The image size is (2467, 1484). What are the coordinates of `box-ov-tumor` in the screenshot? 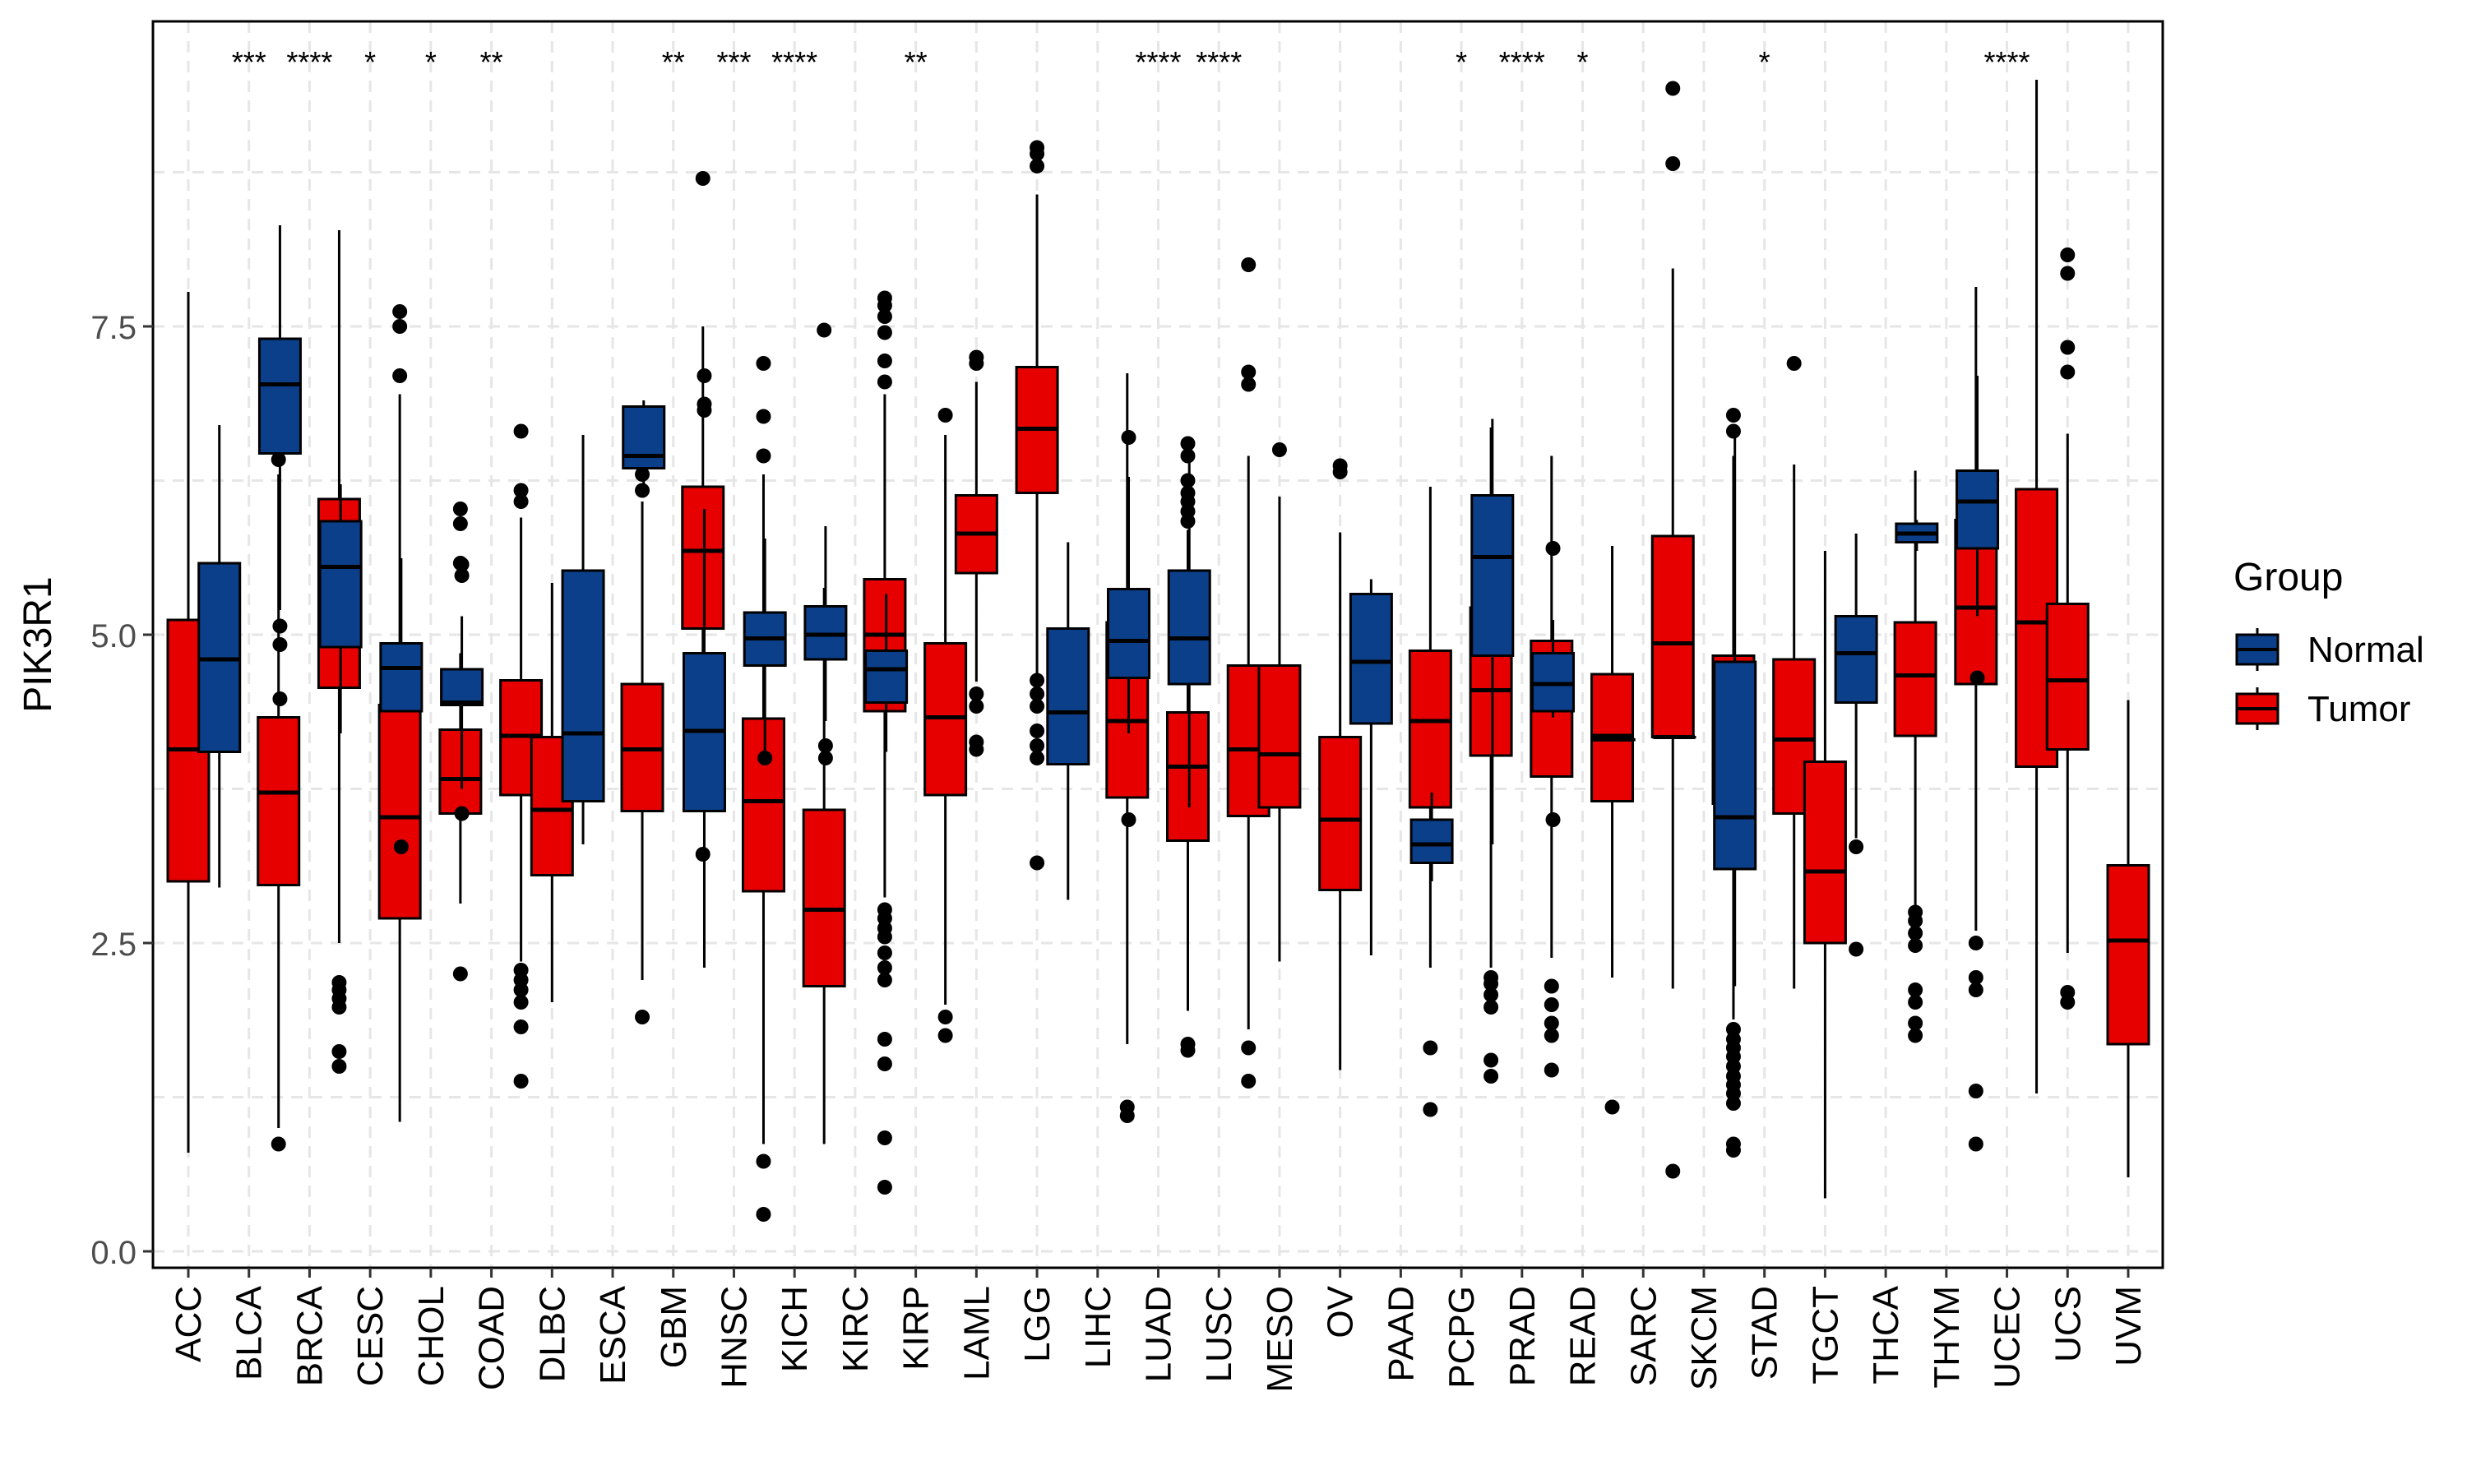 It's located at (1341, 764).